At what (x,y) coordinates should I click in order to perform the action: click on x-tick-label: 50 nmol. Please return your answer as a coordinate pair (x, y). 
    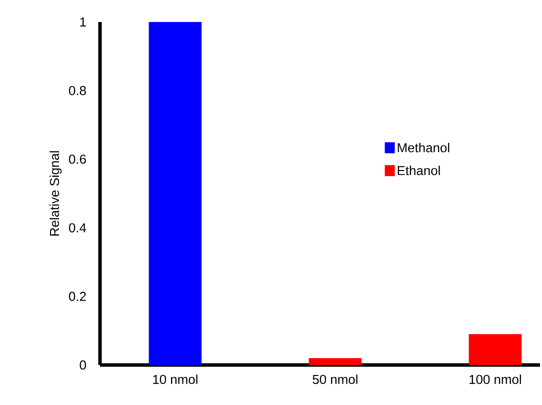
    Looking at the image, I should click on (335, 379).